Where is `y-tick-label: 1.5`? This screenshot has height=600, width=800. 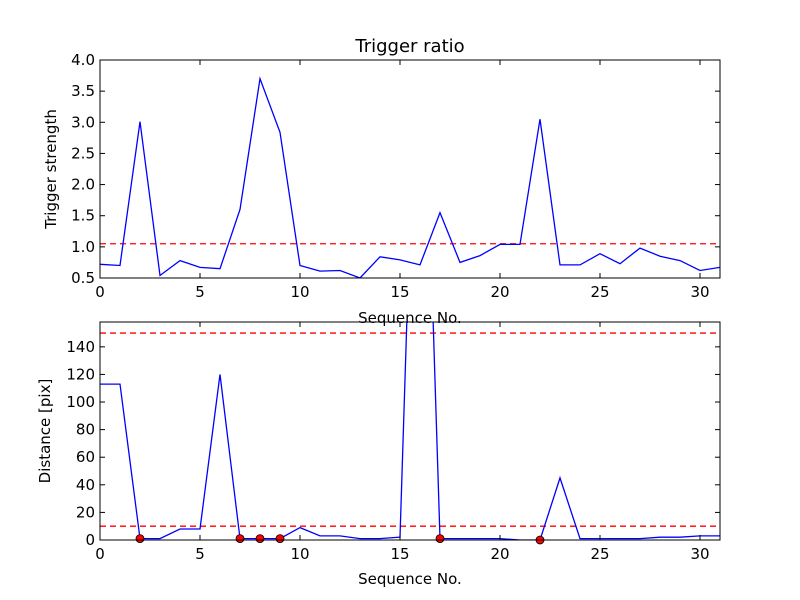
y-tick-label: 1.5 is located at coordinates (83, 216).